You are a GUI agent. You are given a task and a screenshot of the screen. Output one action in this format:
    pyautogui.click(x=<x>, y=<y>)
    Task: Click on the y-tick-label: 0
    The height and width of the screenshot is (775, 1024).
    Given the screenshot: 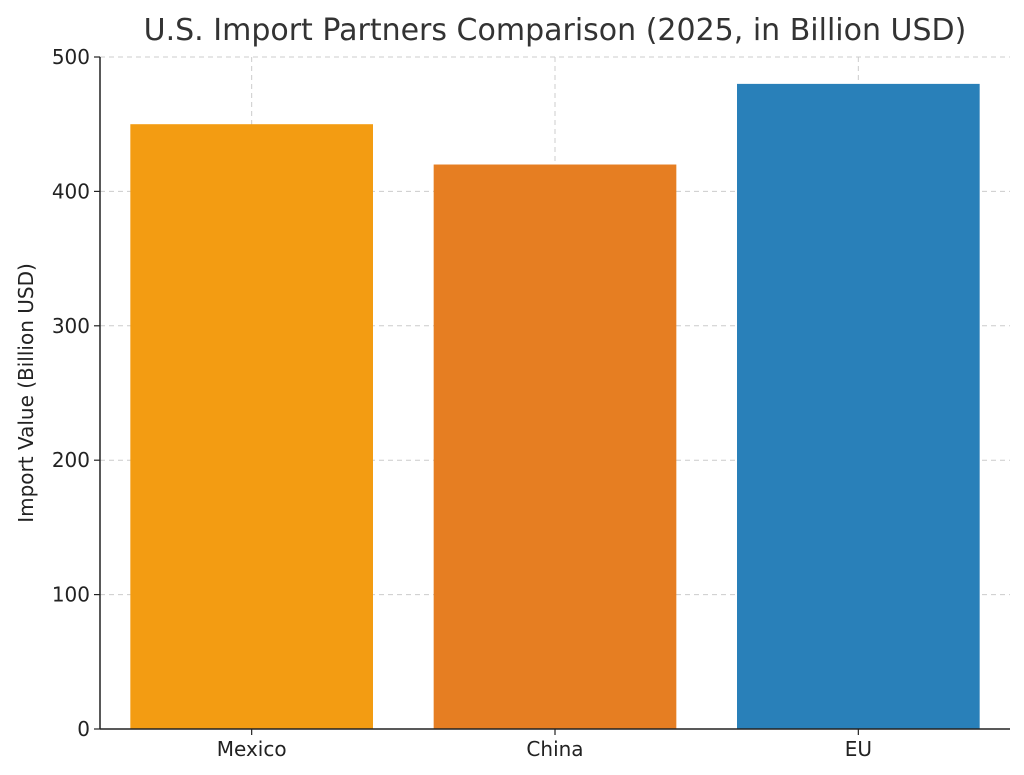 What is the action you would take?
    pyautogui.click(x=83, y=729)
    